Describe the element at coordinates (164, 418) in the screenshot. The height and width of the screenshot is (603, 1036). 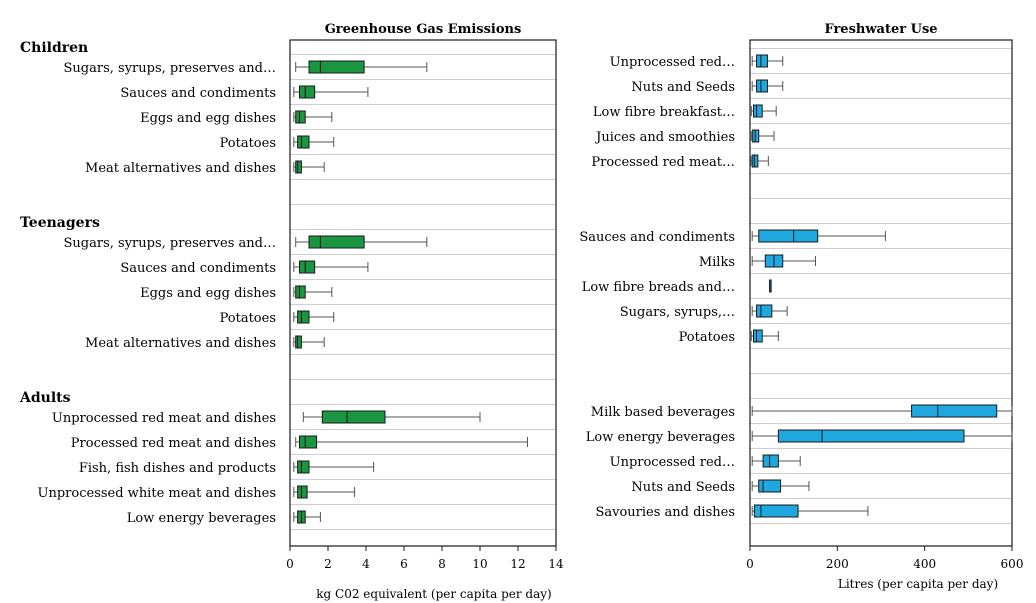
I see `category-label: Unprocessed red meat and dishes` at that location.